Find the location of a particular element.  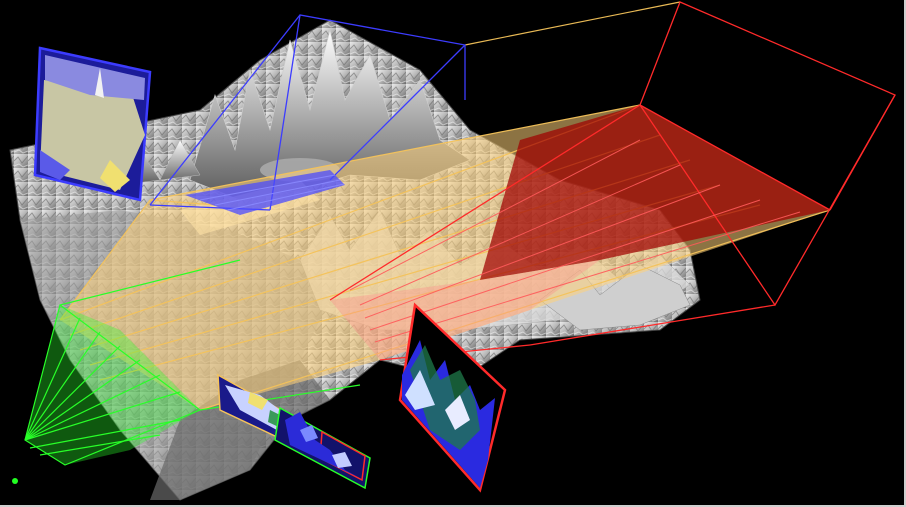

status-dot-icon is located at coordinates (15, 481).